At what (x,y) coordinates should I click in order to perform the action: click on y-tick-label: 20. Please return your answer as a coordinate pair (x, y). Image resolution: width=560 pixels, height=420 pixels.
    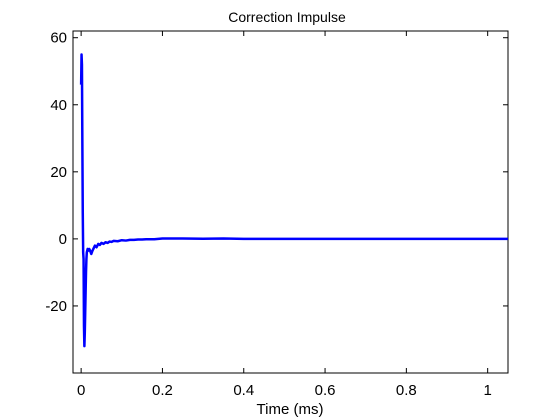
    Looking at the image, I should click on (58, 172).